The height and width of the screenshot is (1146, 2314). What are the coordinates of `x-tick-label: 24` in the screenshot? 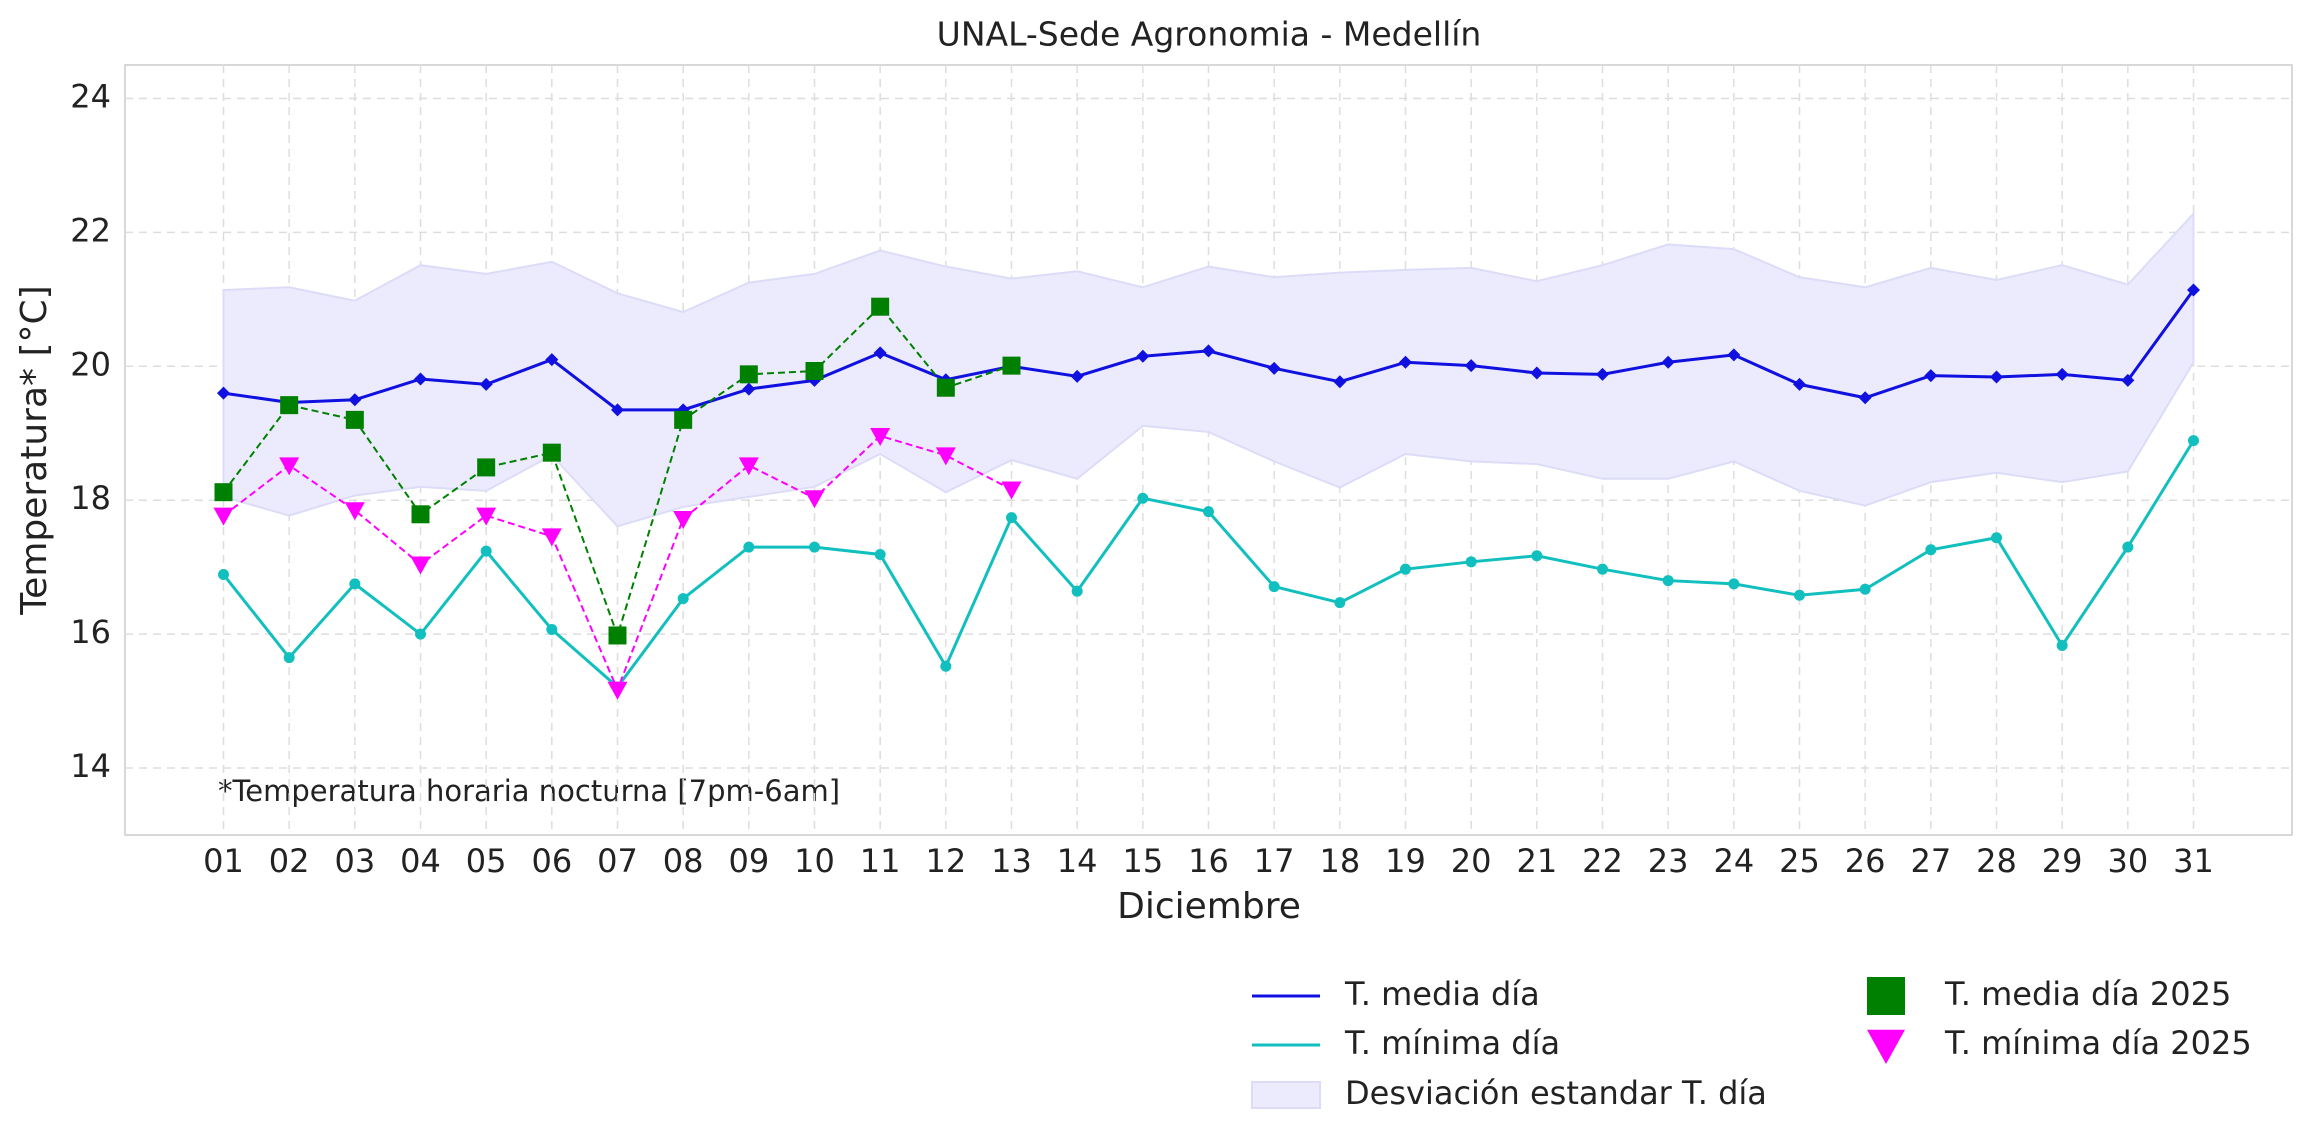 It's located at (1733, 861).